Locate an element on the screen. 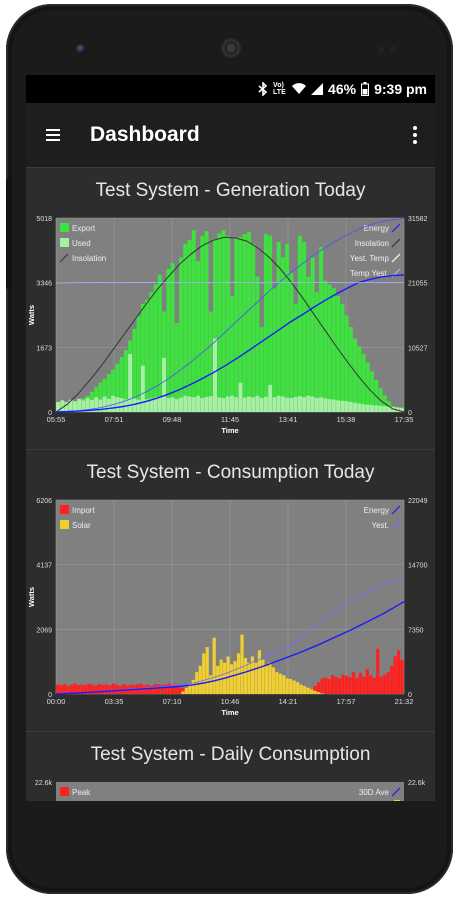 The height and width of the screenshot is (900, 459). volte-label: Vo) LTE is located at coordinates (279, 89).